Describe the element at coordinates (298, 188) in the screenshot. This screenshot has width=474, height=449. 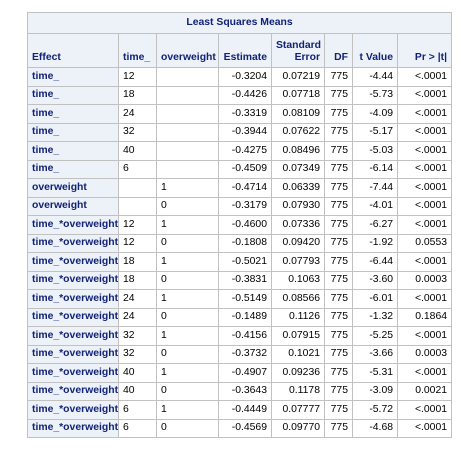
I see `cell-standard-error: 0.06339` at that location.